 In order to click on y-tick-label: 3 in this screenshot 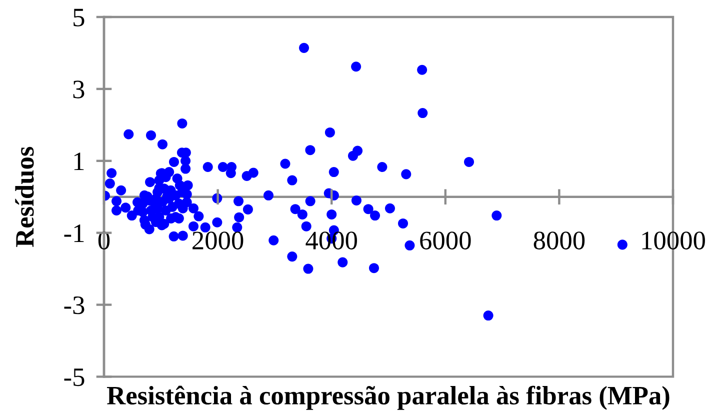, I will do `click(78, 89)`.